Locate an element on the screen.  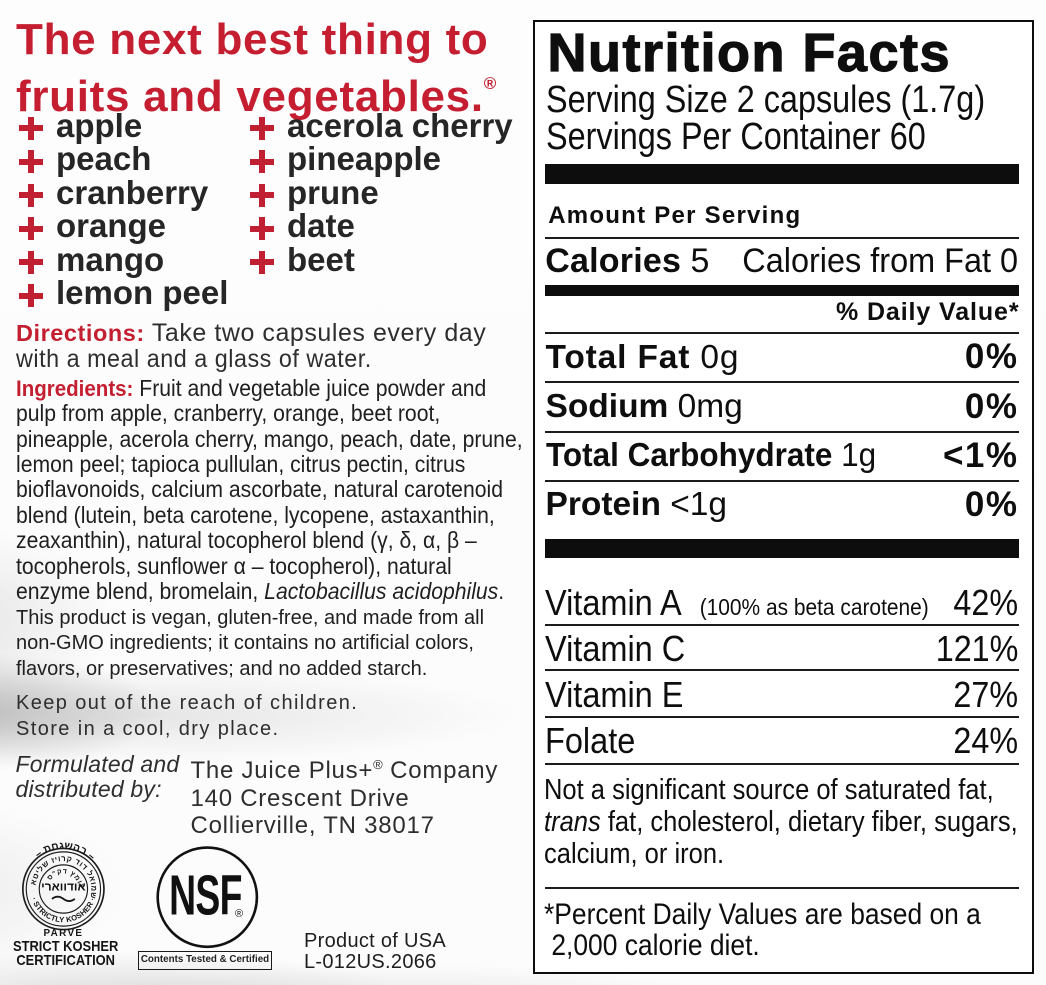
svg-text: NSF is located at coordinates (205, 895).